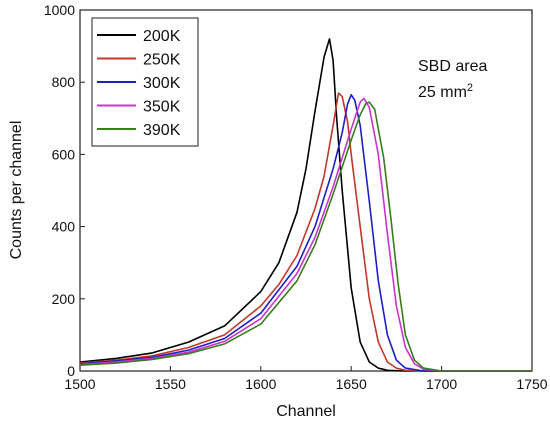 The width and height of the screenshot is (550, 424). Describe the element at coordinates (306, 411) in the screenshot. I see `x-axis-title: Channel` at that location.